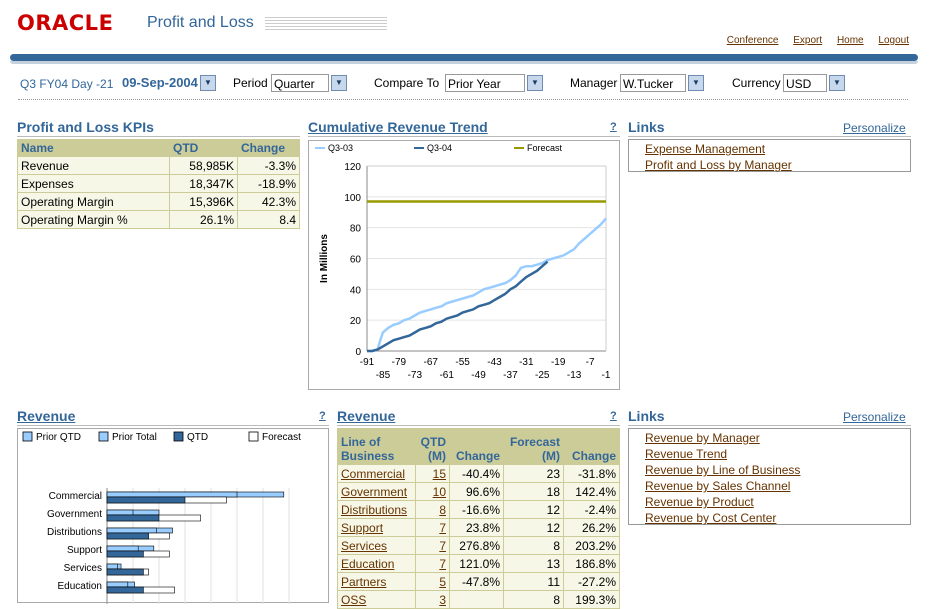 The image size is (929, 609). Describe the element at coordinates (268, 165) in the screenshot. I see `kpi-change-cell: -3.3%` at that location.